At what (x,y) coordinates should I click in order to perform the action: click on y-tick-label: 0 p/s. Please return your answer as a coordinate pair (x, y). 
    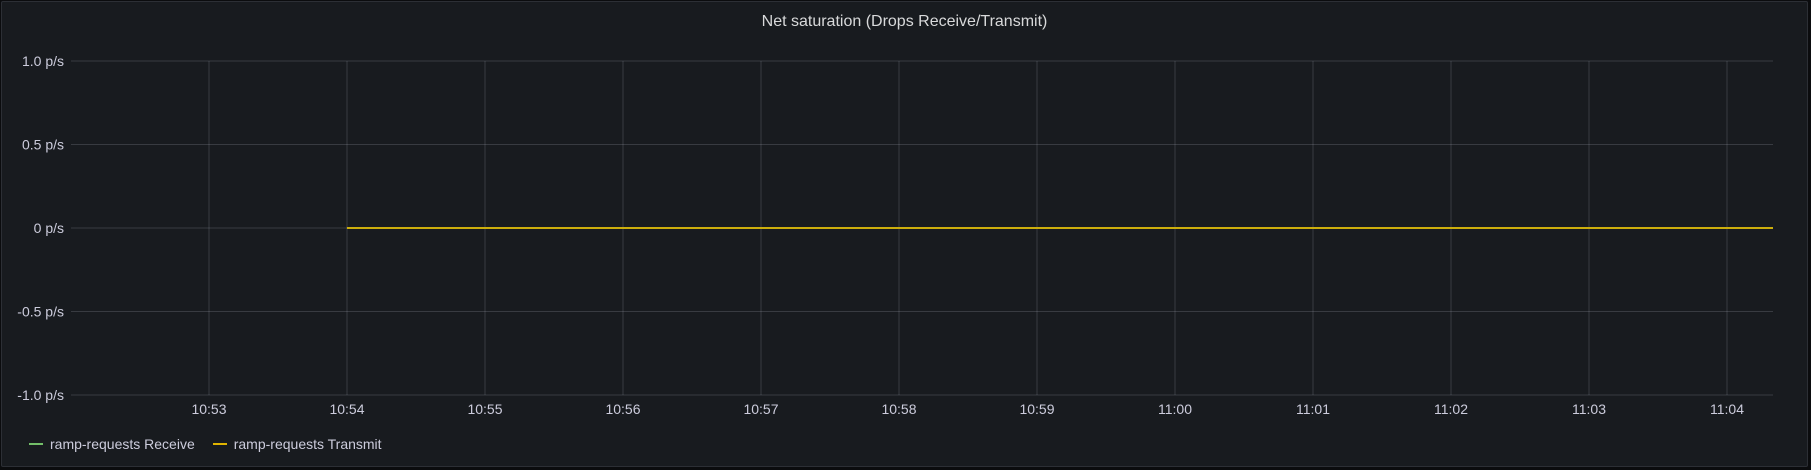
    Looking at the image, I should click on (49, 228).